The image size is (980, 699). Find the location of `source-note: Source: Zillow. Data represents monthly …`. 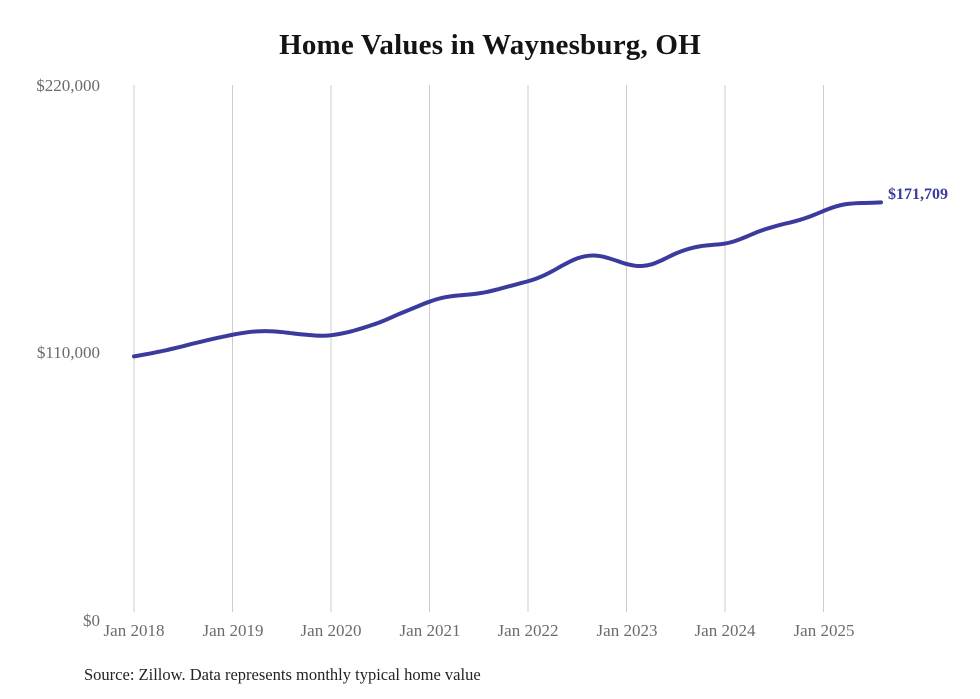

source-note: Source: Zillow. Data represents monthly … is located at coordinates (282, 674).